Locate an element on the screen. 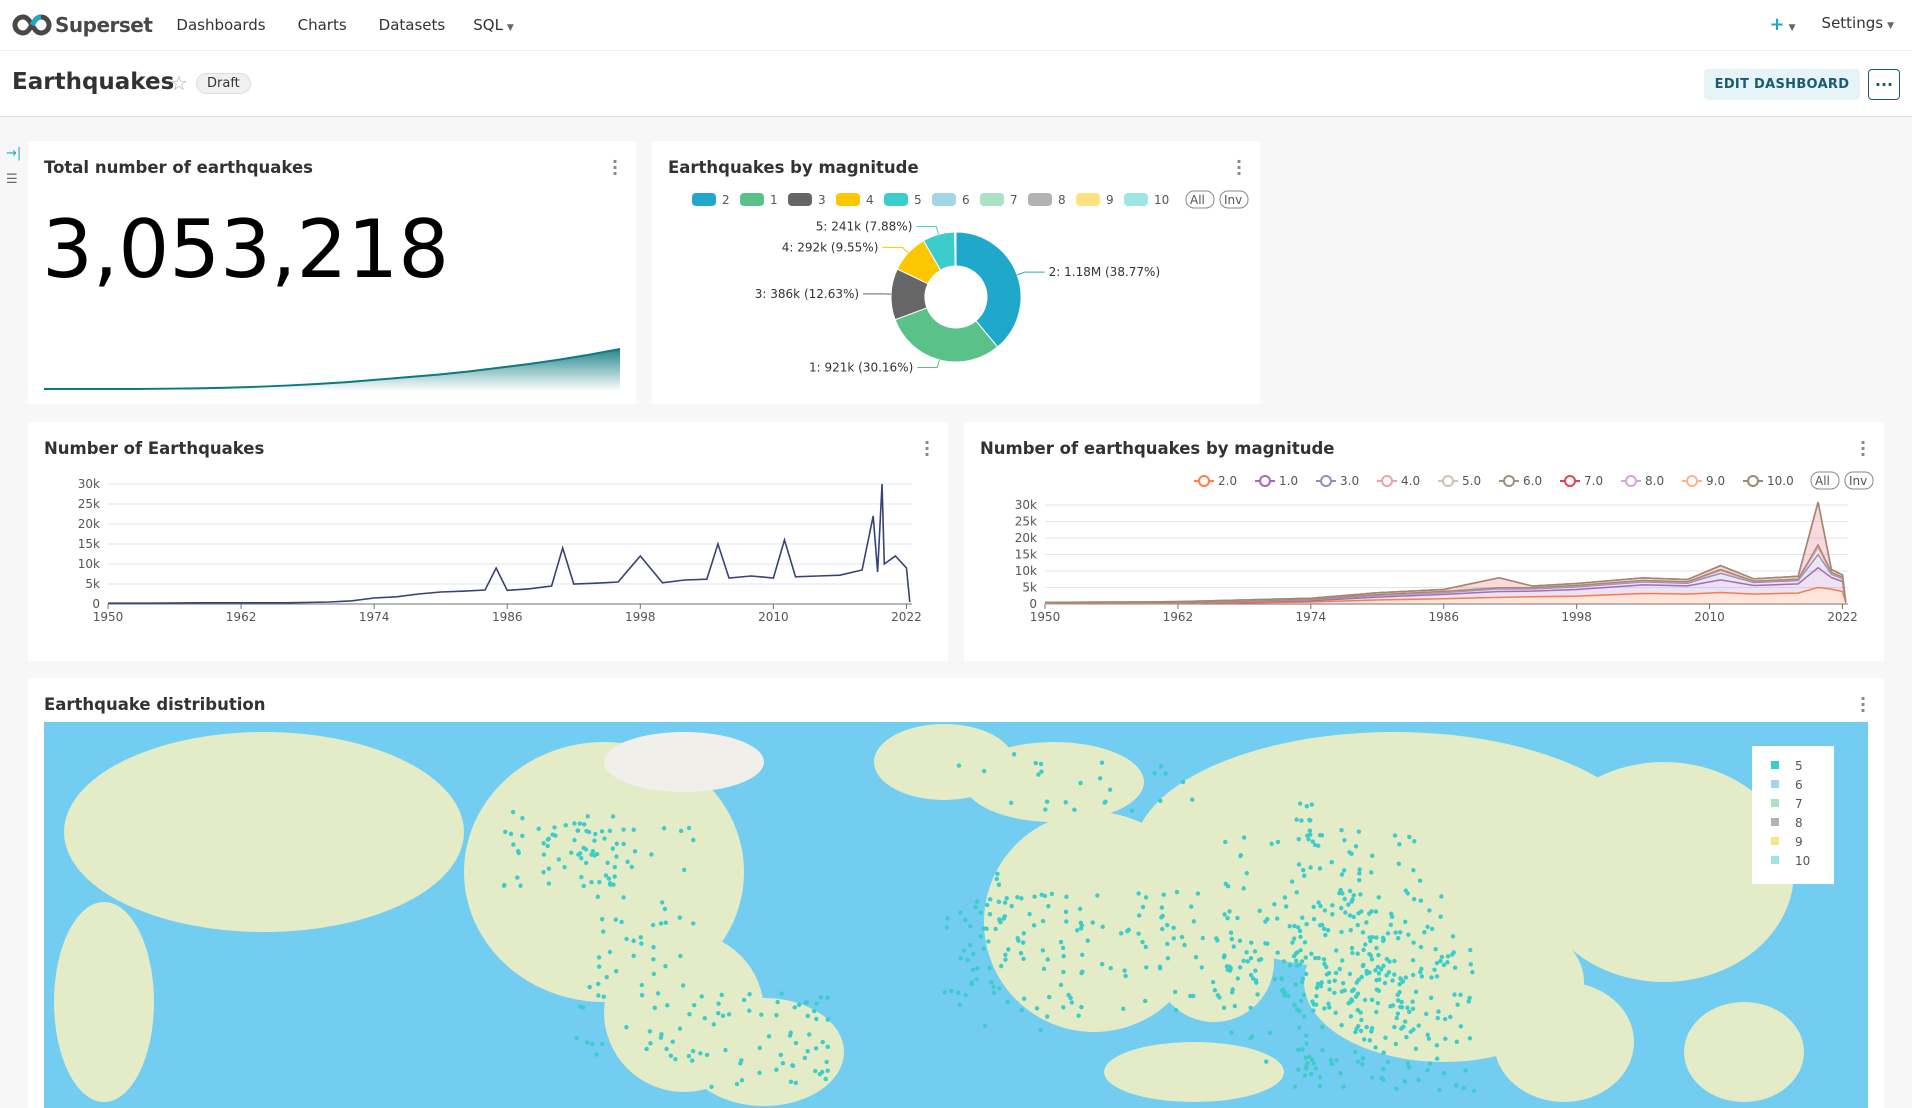  more-options-button: ··· is located at coordinates (1884, 84).